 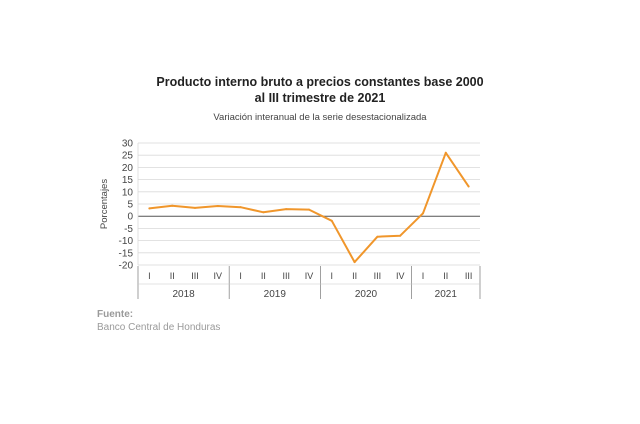 What do you see at coordinates (128, 144) in the screenshot?
I see `y-tick-label: 30` at bounding box center [128, 144].